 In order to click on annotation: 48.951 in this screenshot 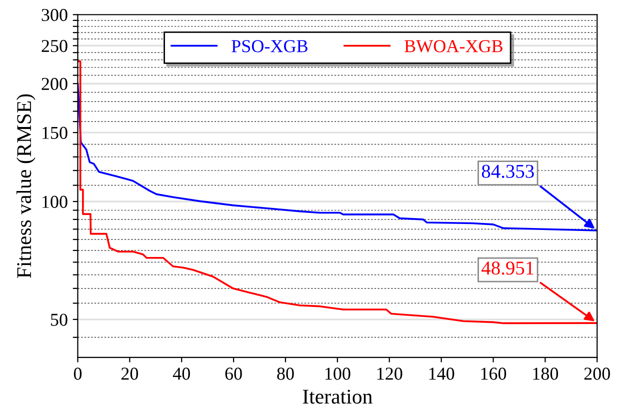, I will do `click(508, 268)`.